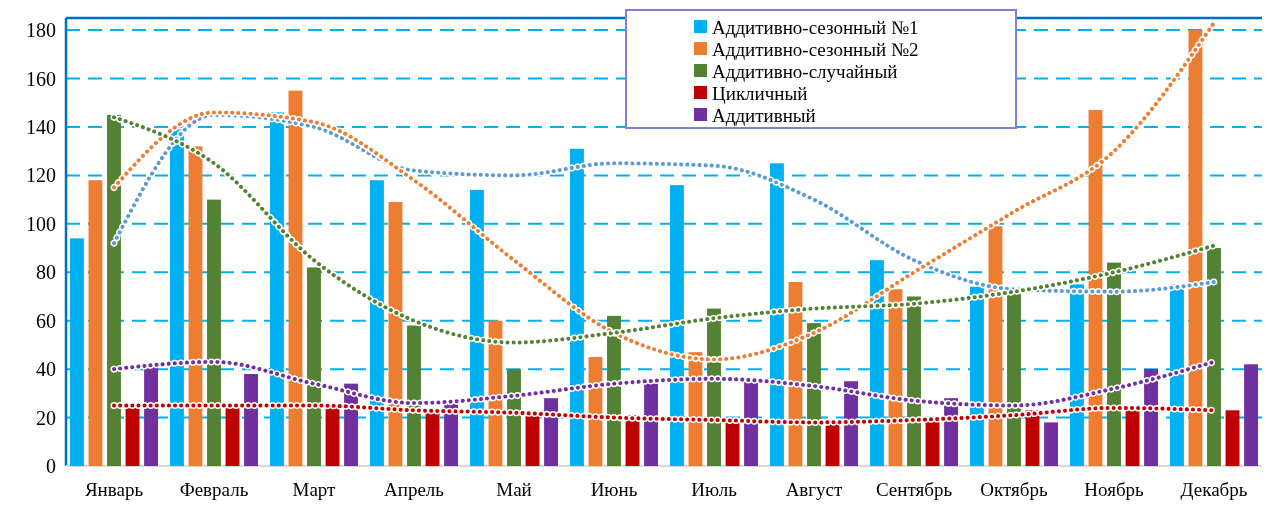 The height and width of the screenshot is (517, 1280). What do you see at coordinates (1014, 489) in the screenshot?
I see `x-tick-label: Октябрь` at bounding box center [1014, 489].